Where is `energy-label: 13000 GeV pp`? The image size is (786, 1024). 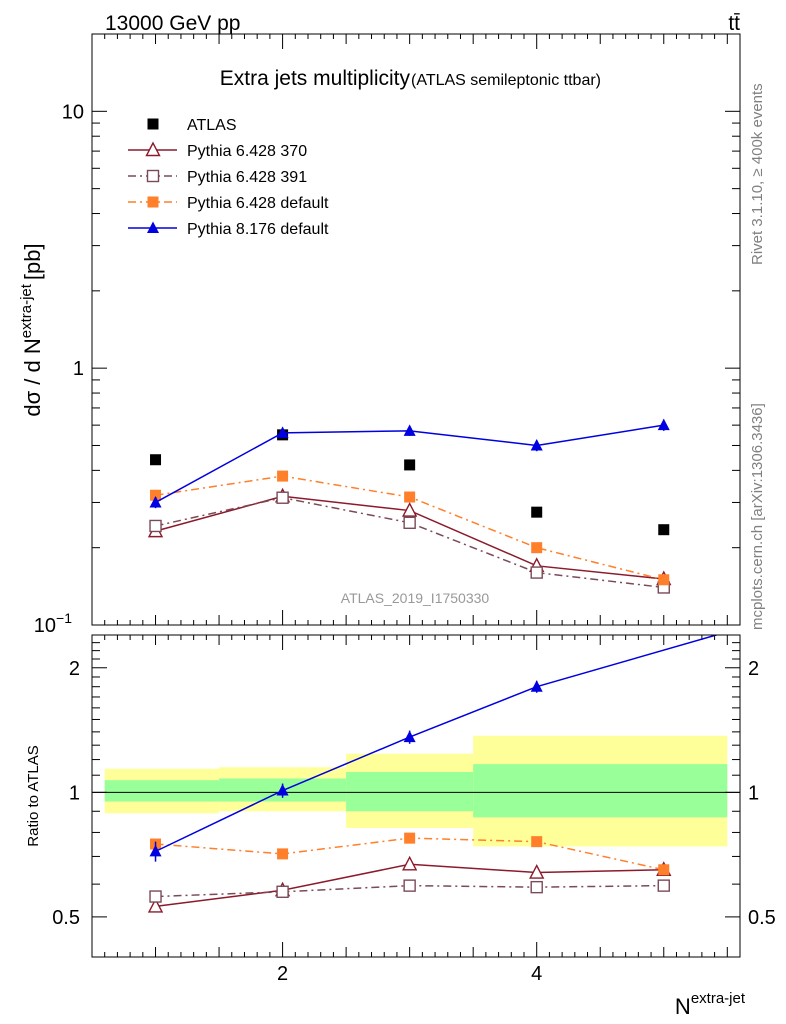 energy-label: 13000 GeV pp is located at coordinates (172, 23).